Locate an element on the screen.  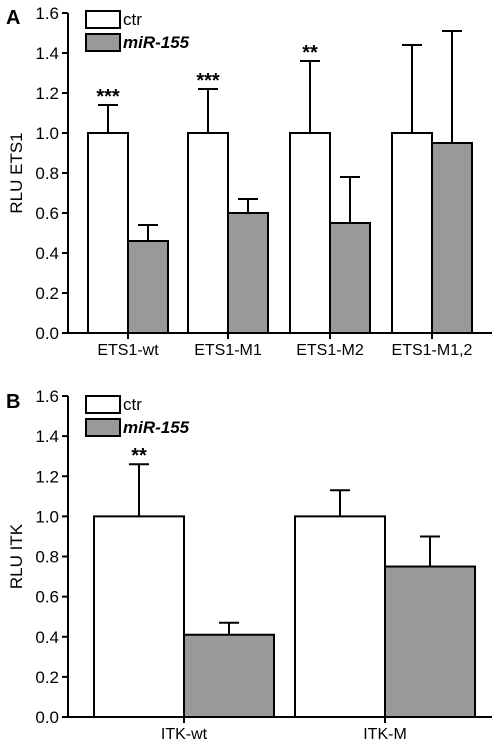
x-tick-label: ITK-wt is located at coordinates (184, 734).